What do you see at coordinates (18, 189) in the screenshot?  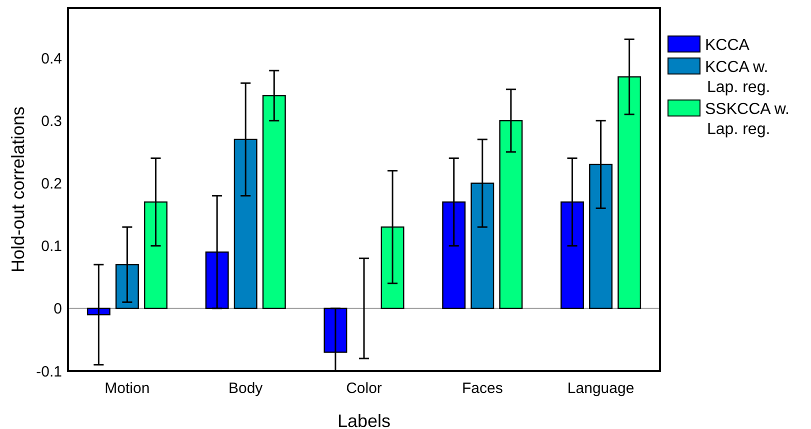 I see `y-axis-title: Hold-out correlations` at bounding box center [18, 189].